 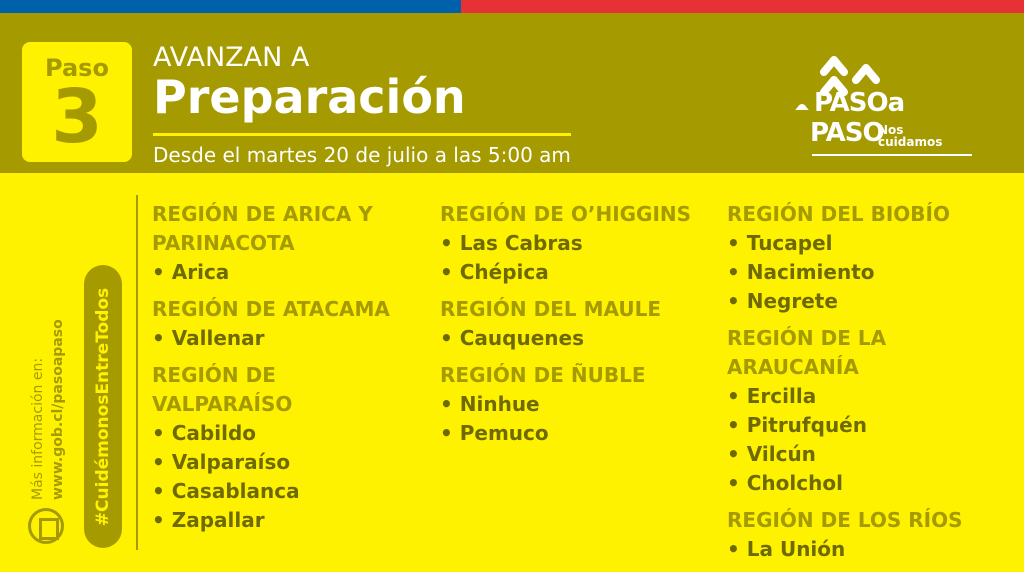 What do you see at coordinates (262, 228) in the screenshot?
I see `region-heading: REGIÓN DE ARICA Y PARINACOTA` at bounding box center [262, 228].